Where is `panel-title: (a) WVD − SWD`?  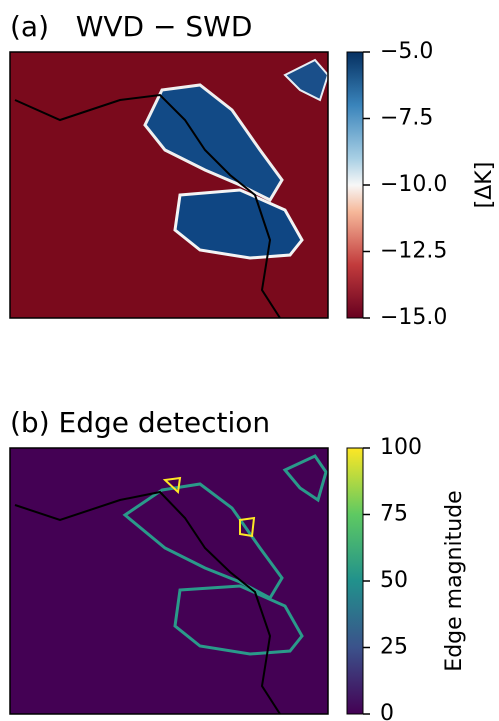 panel-title: (a) WVD − SWD is located at coordinates (131, 26).